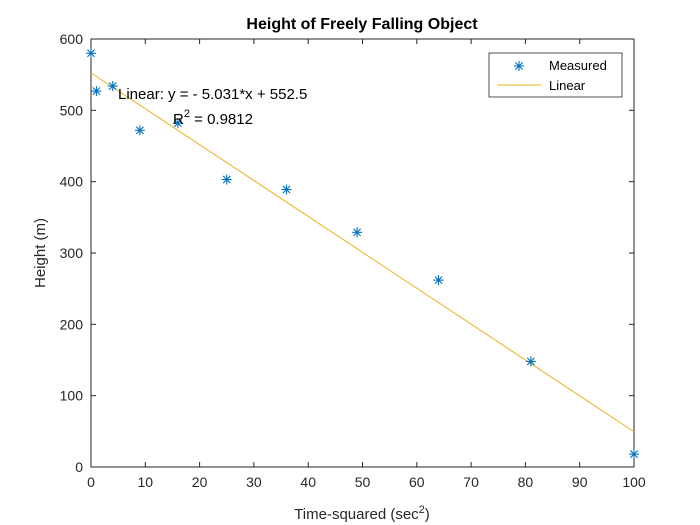 The image size is (700, 525). I want to click on y-tick-label: 100, so click(72, 396).